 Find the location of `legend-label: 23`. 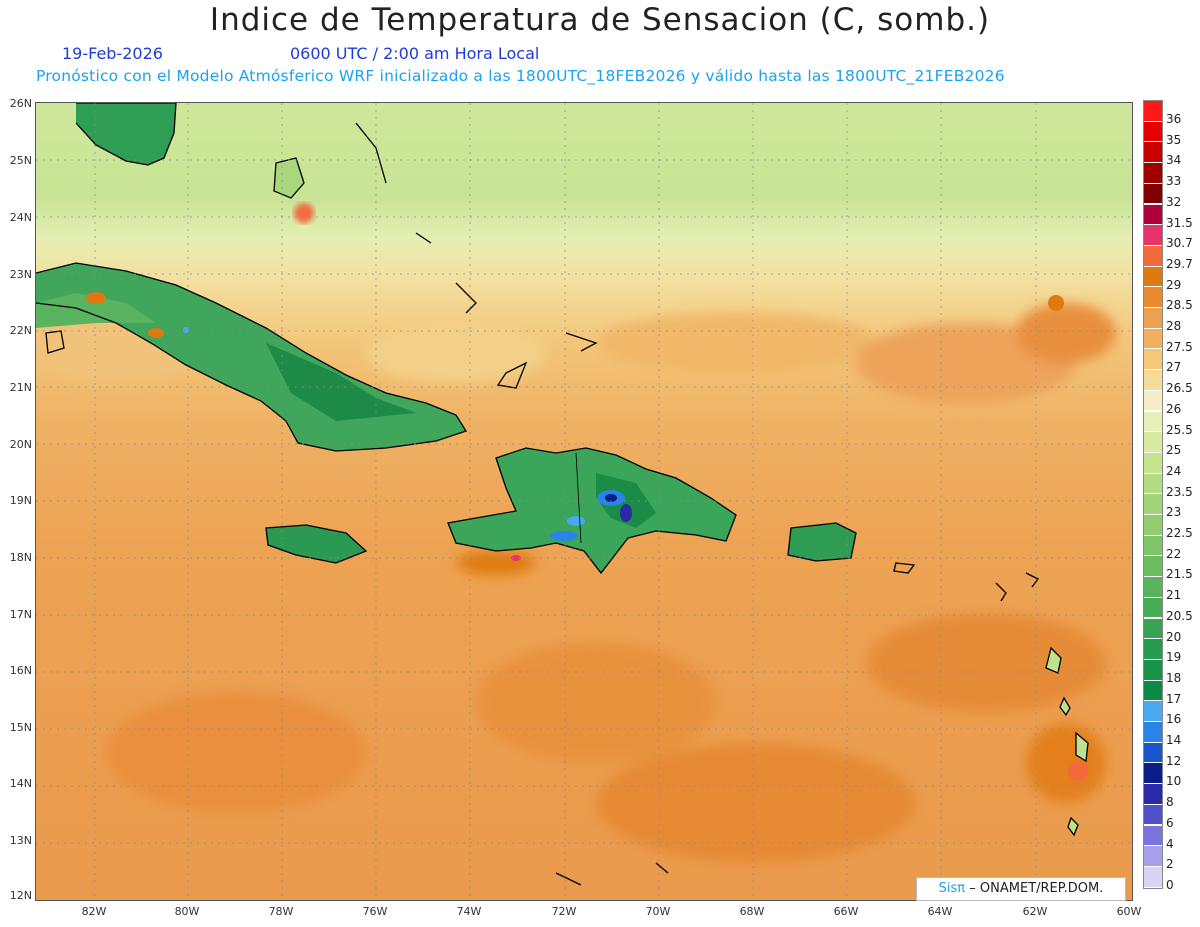

legend-label: 23 is located at coordinates (1174, 512).